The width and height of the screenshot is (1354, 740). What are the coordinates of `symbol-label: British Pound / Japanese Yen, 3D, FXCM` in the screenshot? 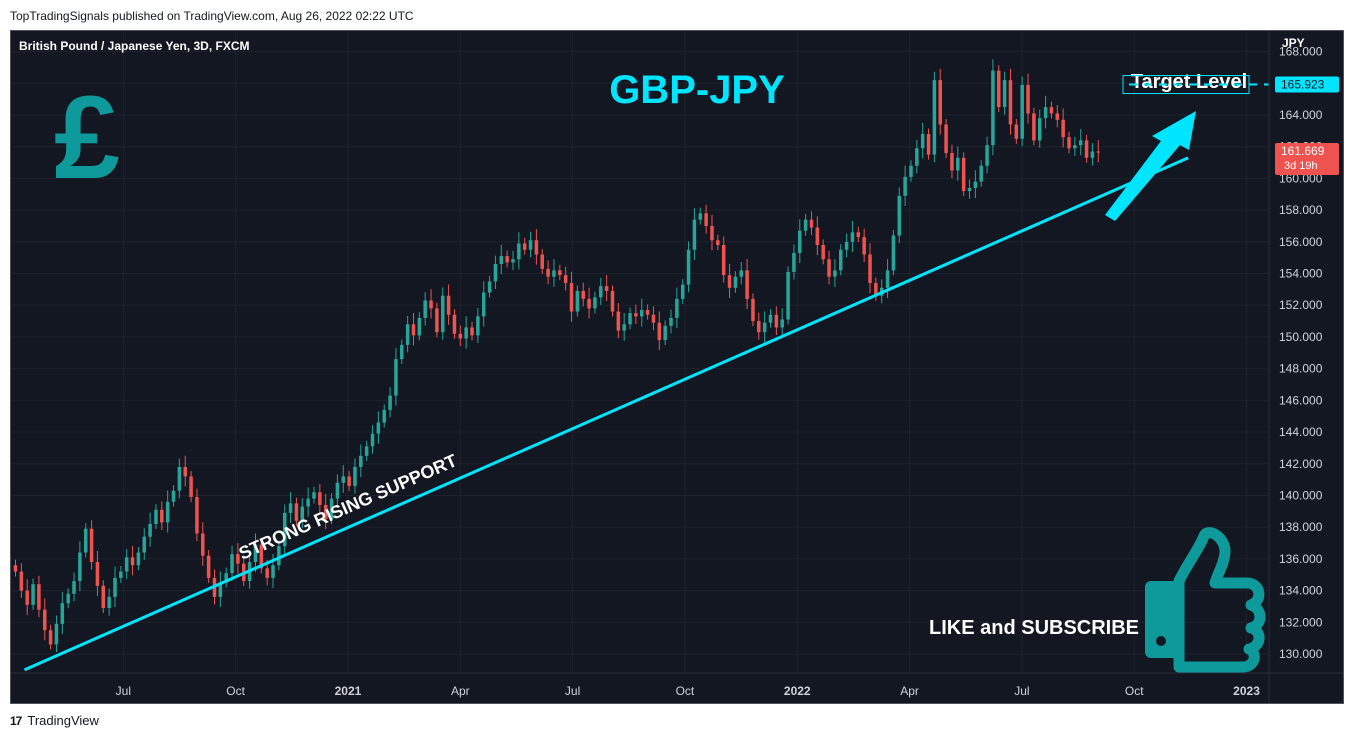 It's located at (134, 46).